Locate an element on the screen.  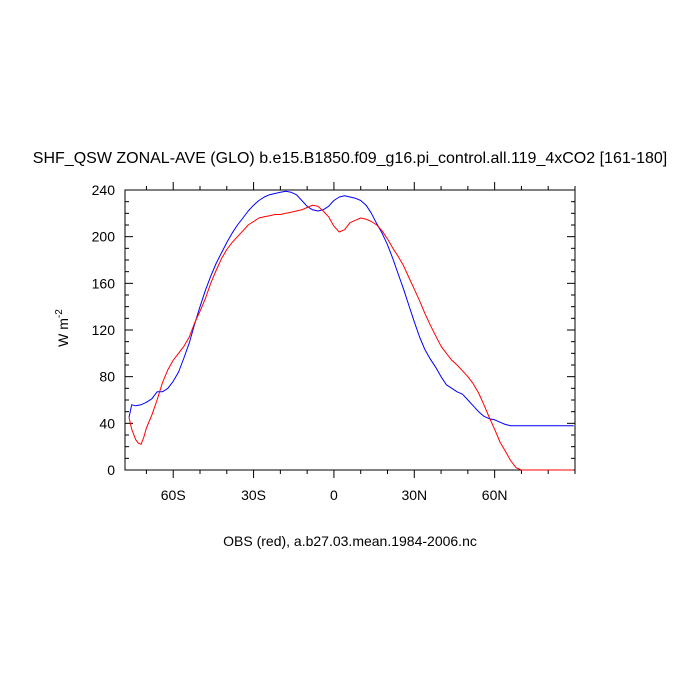
x-tick-label: 0 is located at coordinates (334, 495).